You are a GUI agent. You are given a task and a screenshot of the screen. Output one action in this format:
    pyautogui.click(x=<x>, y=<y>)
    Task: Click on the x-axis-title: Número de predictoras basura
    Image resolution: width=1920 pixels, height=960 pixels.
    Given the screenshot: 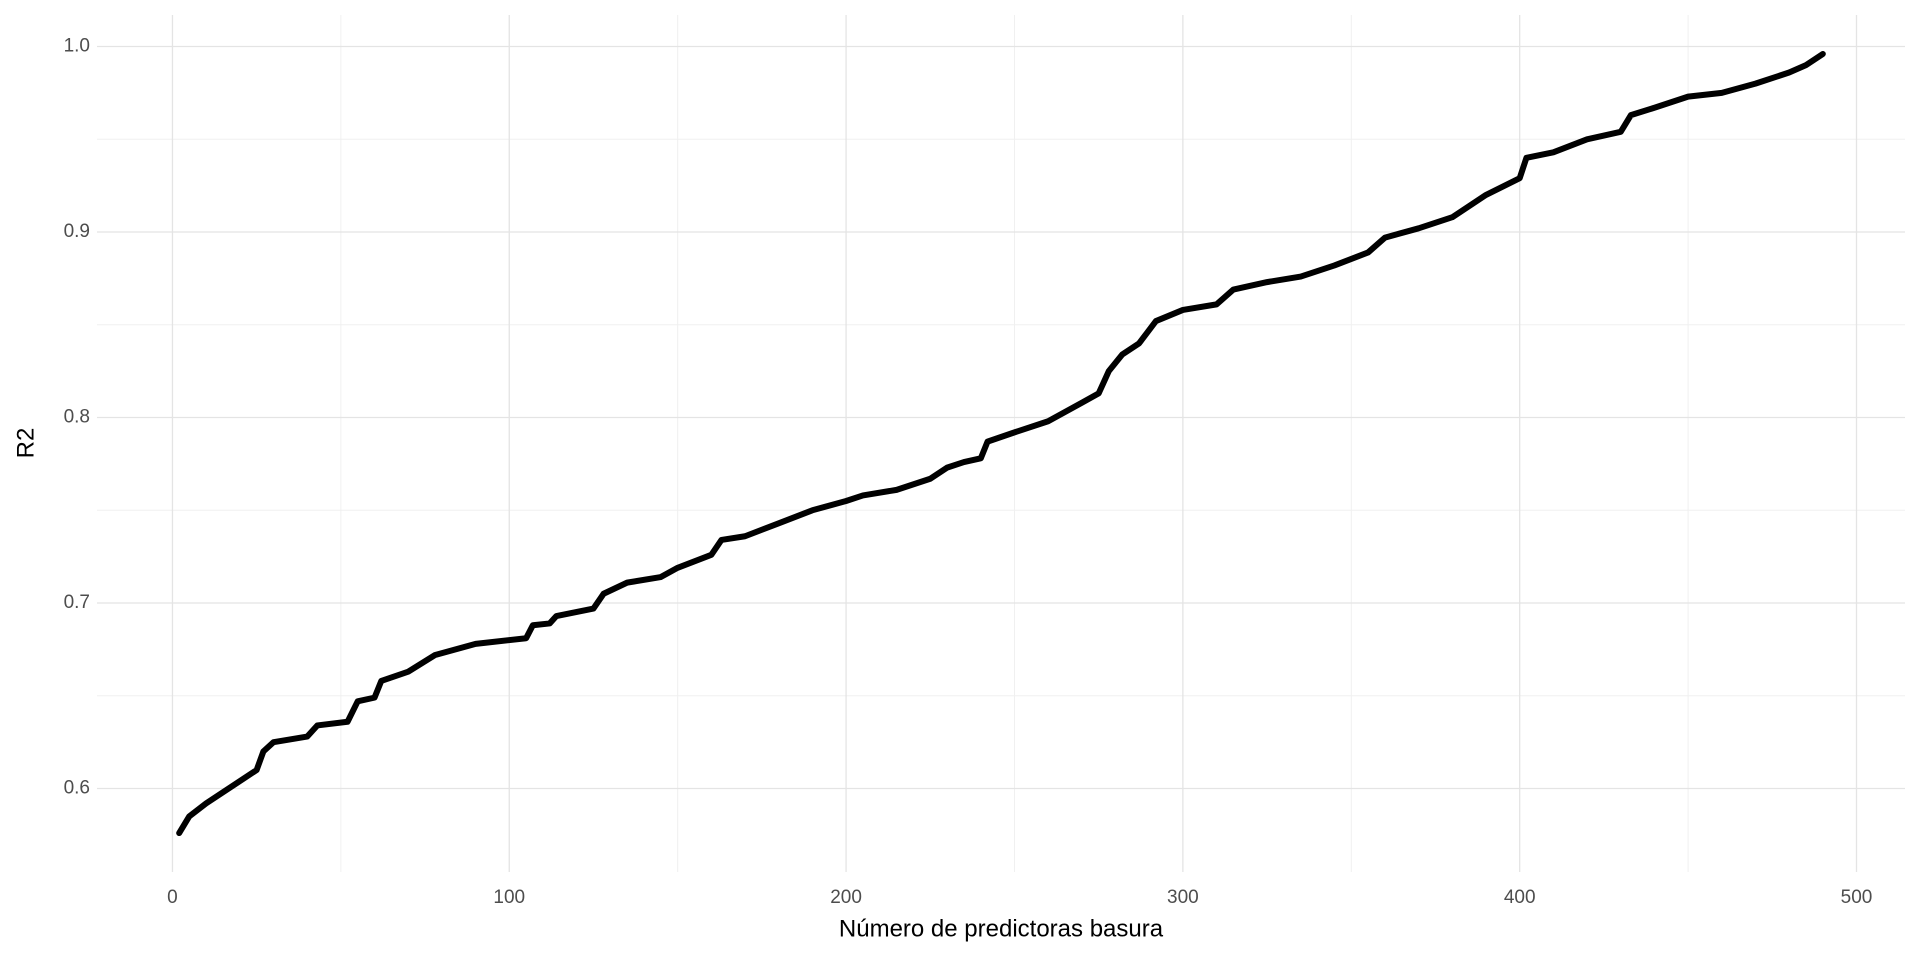 What is the action you would take?
    pyautogui.click(x=1001, y=928)
    